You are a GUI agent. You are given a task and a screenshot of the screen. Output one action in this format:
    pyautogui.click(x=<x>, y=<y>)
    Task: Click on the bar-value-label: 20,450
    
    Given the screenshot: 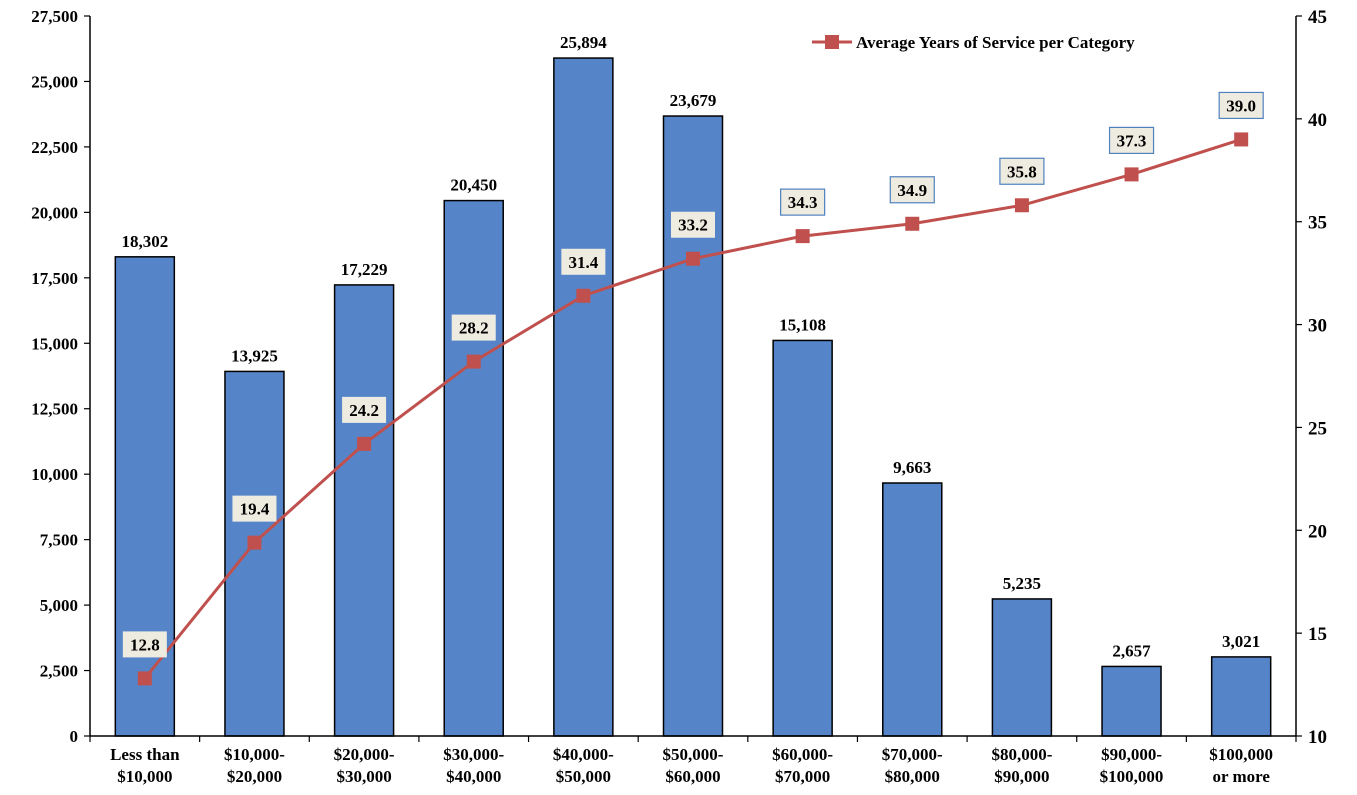 What is the action you would take?
    pyautogui.click(x=473, y=185)
    